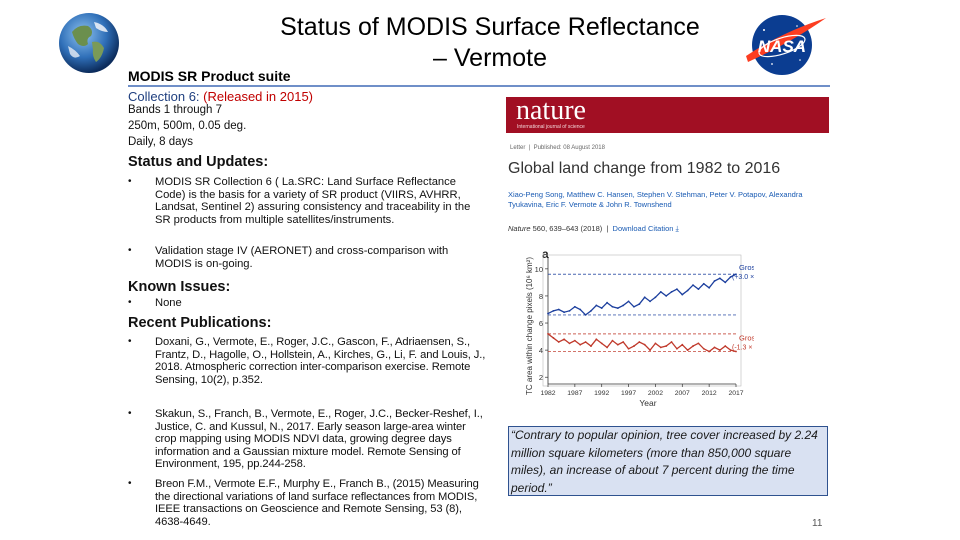 This screenshot has width=960, height=540. What do you see at coordinates (569, 148) in the screenshot?
I see `article-published: Published: 08 August 2018` at bounding box center [569, 148].